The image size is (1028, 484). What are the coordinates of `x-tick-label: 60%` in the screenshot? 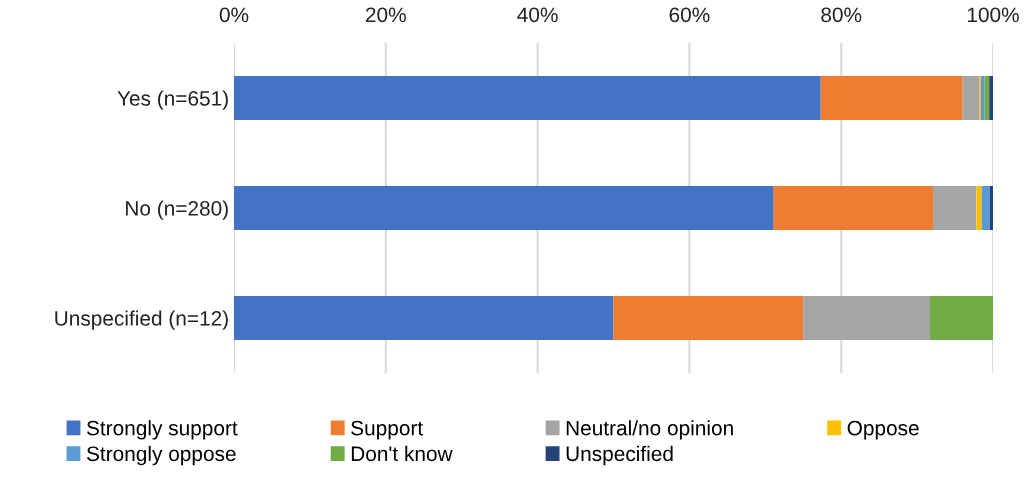 It's located at (689, 15).